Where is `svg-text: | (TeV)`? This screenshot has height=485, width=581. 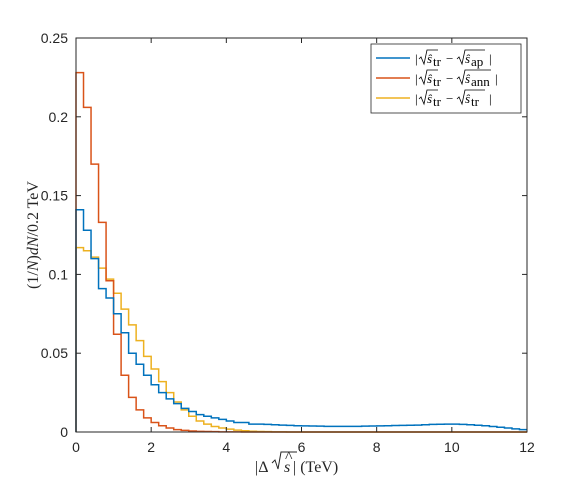 svg-text: | (TeV) is located at coordinates (315, 467).